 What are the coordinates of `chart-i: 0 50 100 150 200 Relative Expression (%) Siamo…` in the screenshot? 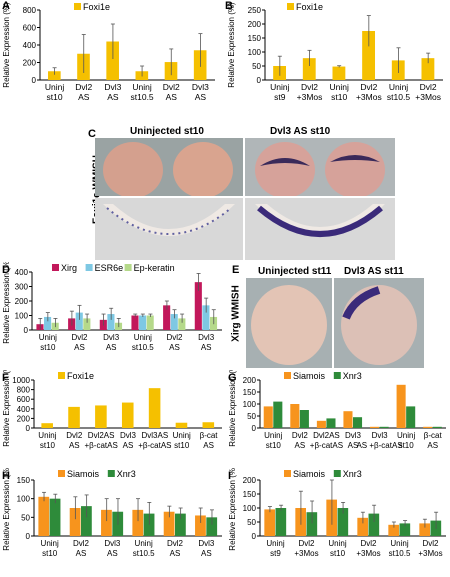 It's located at (337, 513).